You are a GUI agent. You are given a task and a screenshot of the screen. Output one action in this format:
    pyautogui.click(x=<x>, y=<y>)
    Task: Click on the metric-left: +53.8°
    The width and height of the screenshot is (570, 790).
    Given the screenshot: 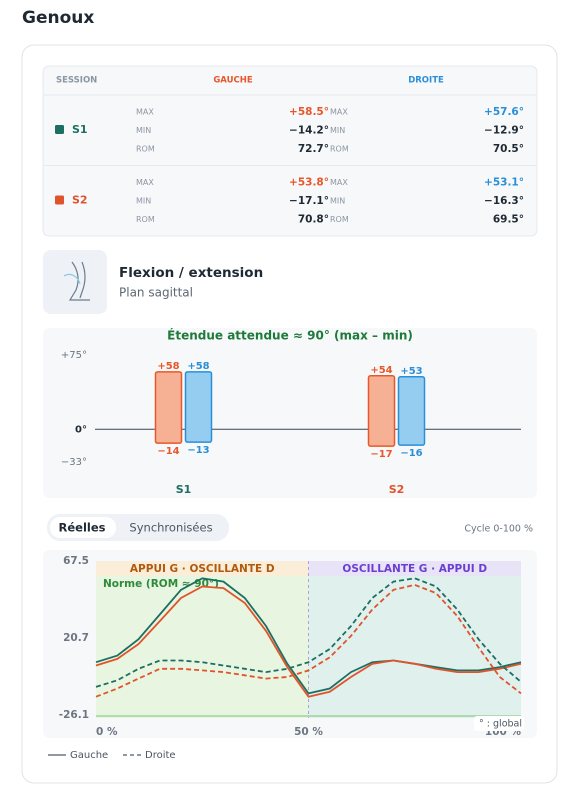 What is the action you would take?
    pyautogui.click(x=309, y=183)
    